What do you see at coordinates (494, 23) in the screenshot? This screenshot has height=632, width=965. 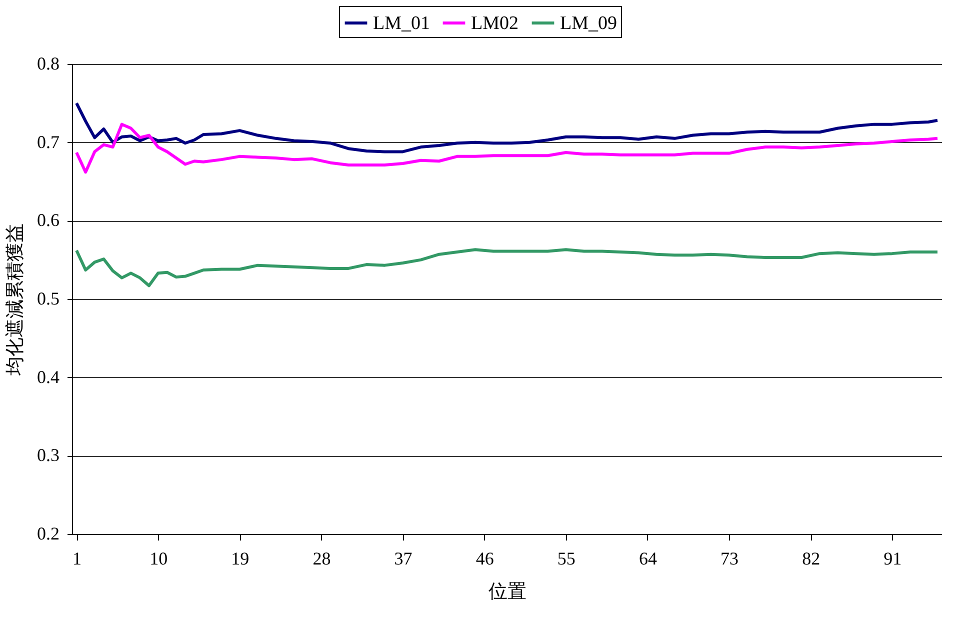 I see `legend-label: LM02` at bounding box center [494, 23].